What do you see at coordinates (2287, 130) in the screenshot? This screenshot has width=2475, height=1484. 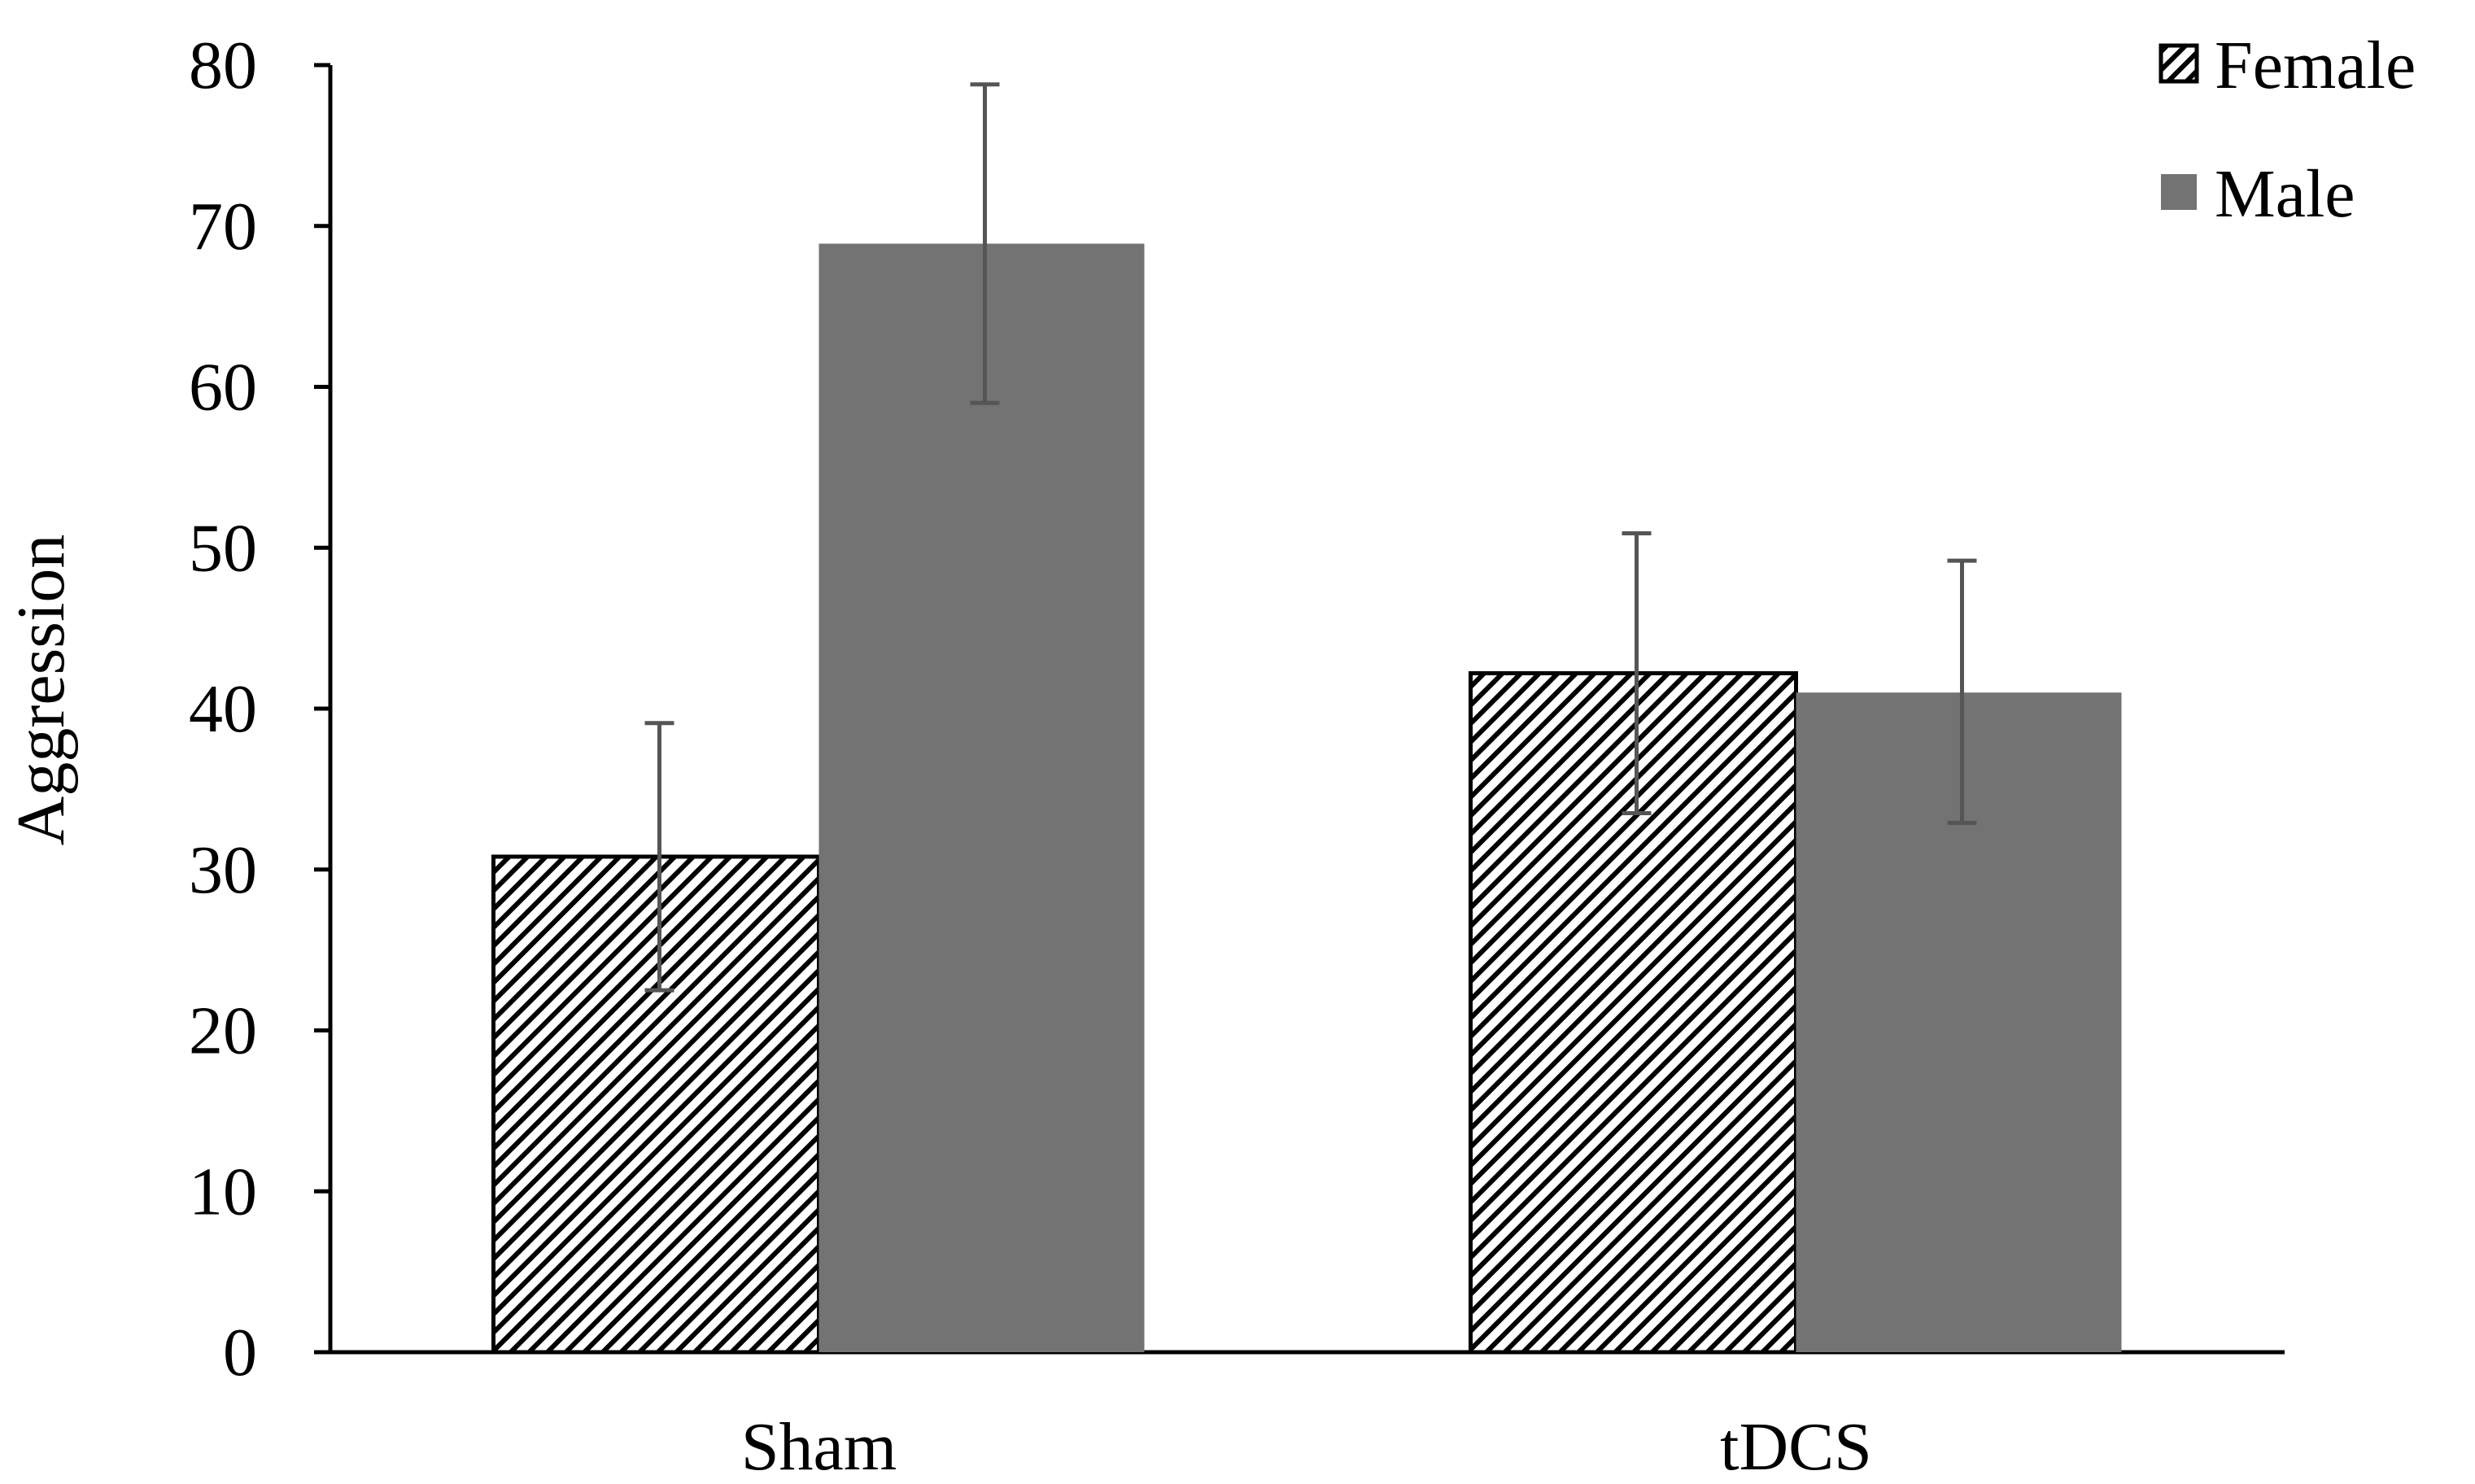 I see `legend: Female Male` at bounding box center [2287, 130].